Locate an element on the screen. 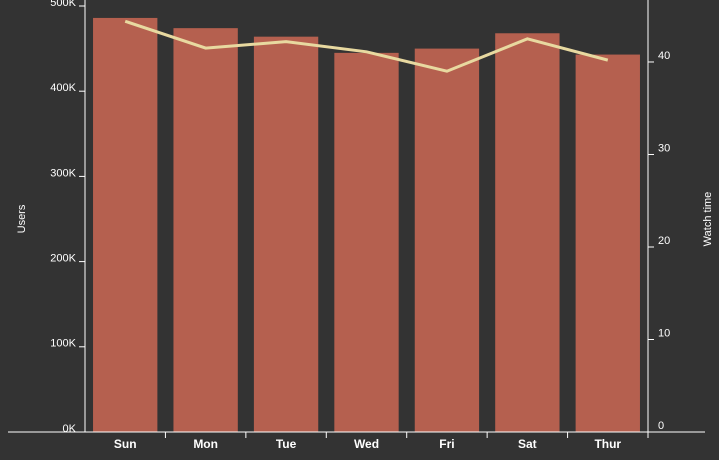 Image resolution: width=719 pixels, height=460 pixels. y-tick-label: 0K is located at coordinates (70, 429).